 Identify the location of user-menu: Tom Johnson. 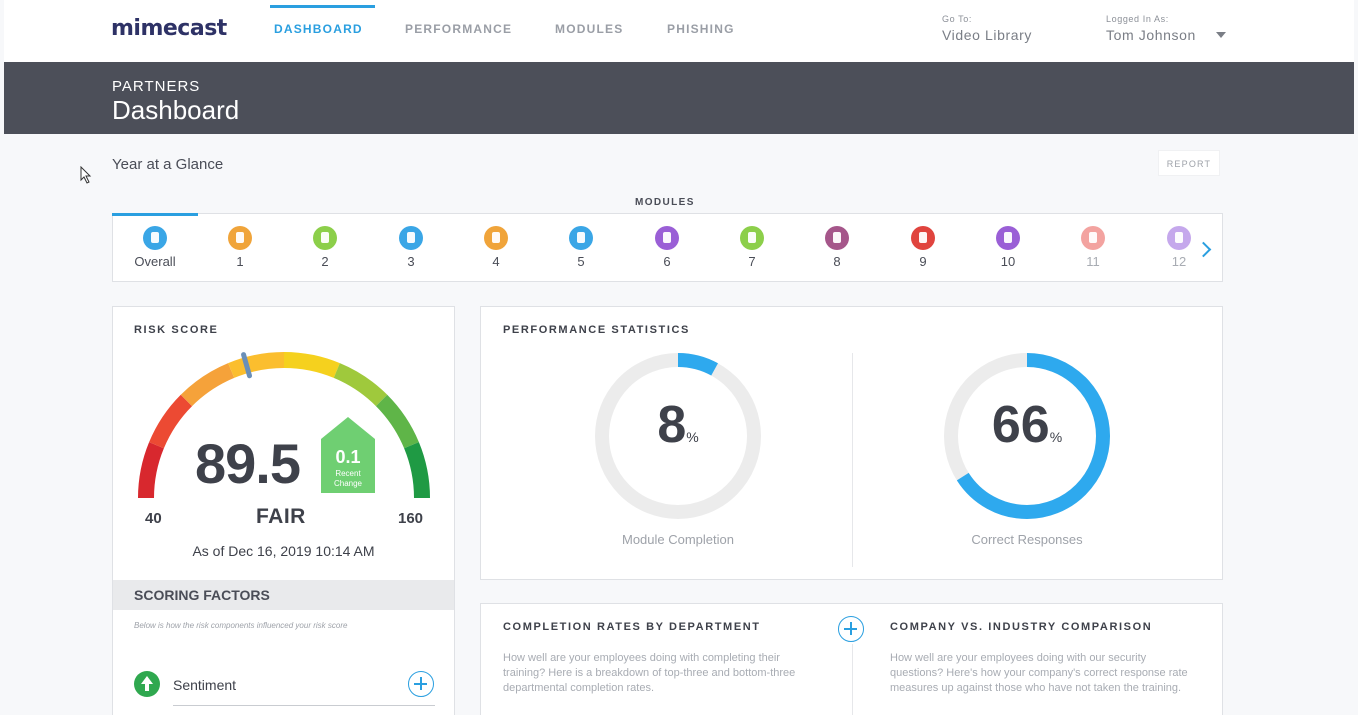
(1151, 35).